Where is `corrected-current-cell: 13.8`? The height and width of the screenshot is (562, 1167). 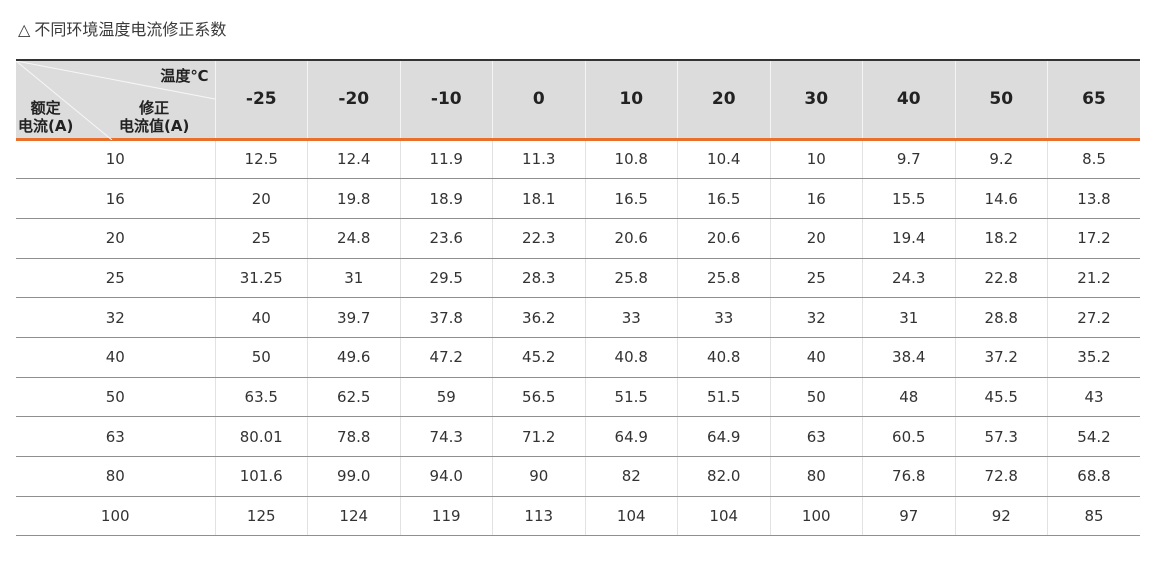 corrected-current-cell: 13.8 is located at coordinates (1093, 198).